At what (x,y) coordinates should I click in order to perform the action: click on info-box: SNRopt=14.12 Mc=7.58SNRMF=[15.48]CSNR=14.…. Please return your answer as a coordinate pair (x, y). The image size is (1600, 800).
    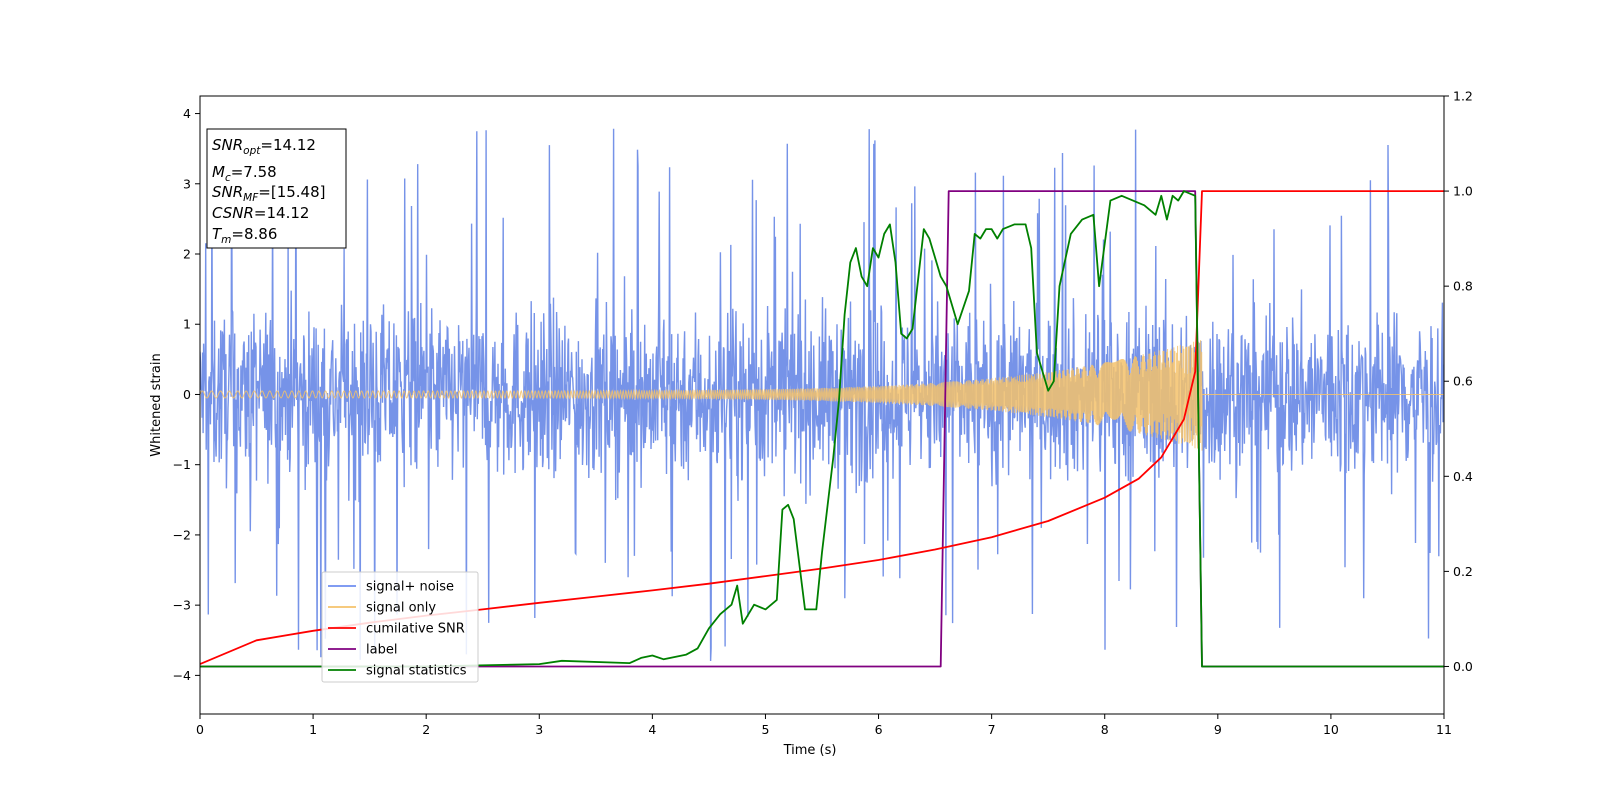
    Looking at the image, I should click on (276, 188).